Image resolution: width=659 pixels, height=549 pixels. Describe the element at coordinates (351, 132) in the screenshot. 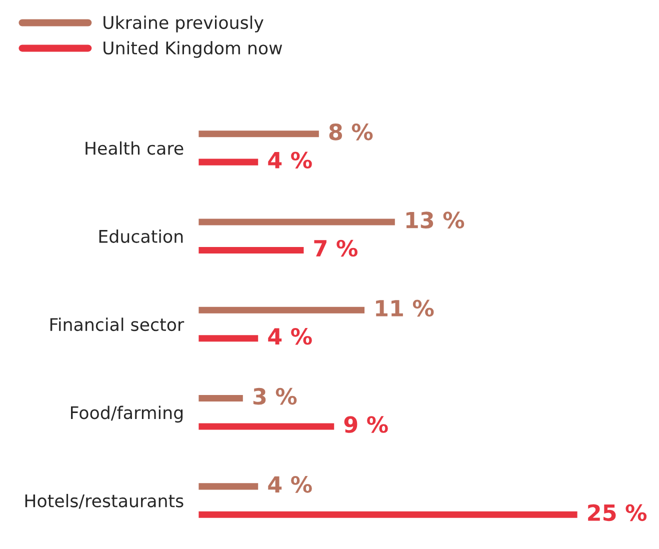

I see `data-label: 8 %` at that location.